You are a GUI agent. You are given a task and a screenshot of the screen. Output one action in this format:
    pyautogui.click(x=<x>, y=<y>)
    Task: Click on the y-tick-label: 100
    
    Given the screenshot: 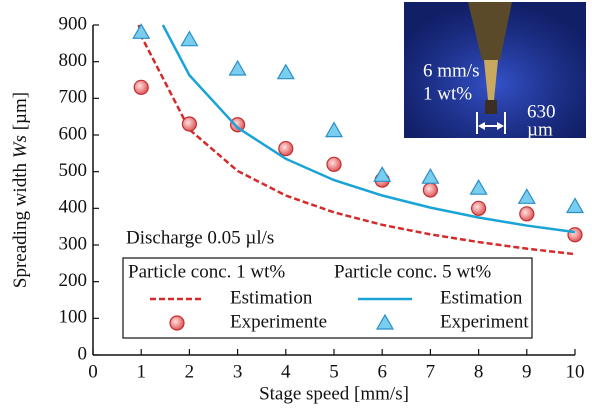 What is the action you would take?
    pyautogui.click(x=73, y=317)
    